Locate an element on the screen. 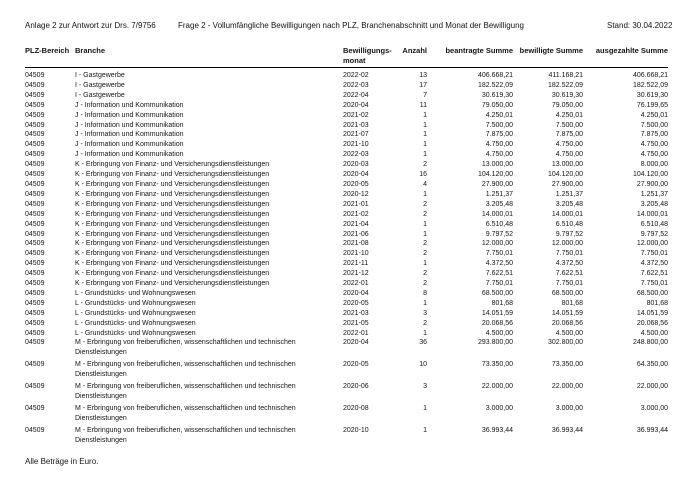 Image resolution: width=700 pixels, height=495 pixels. cell-ausgezahlte-summe: 4.750,00 is located at coordinates (654, 155).